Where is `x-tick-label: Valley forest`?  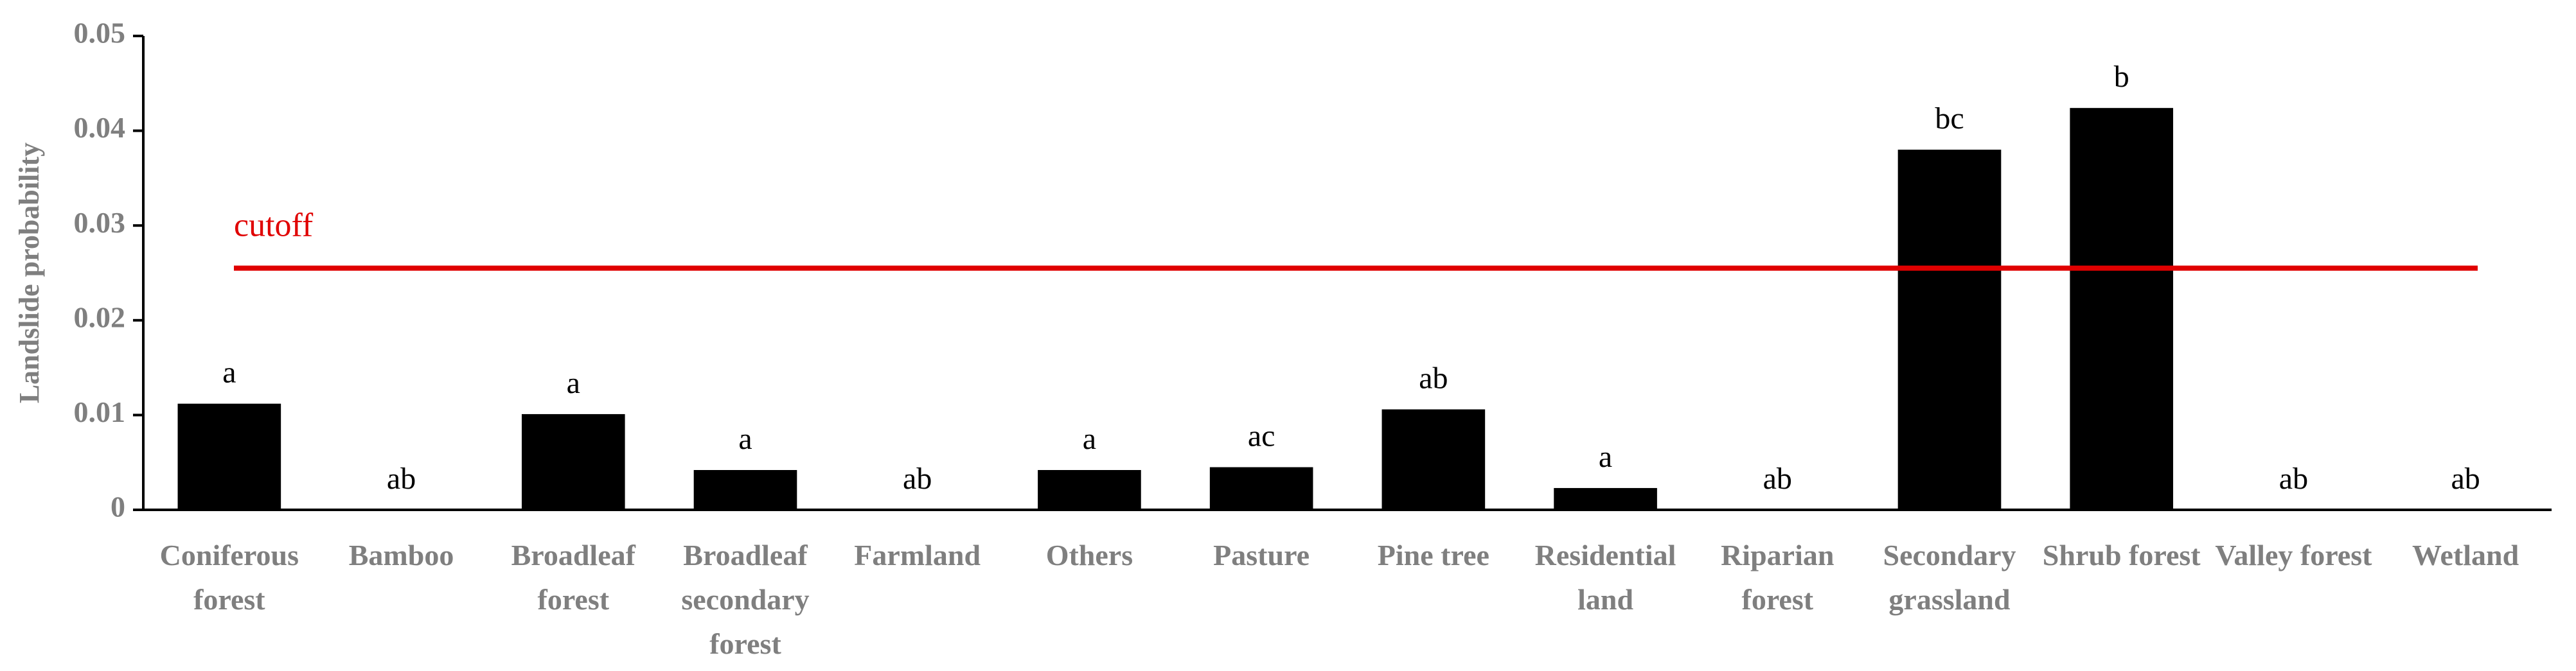 x-tick-label: Valley forest is located at coordinates (2294, 555).